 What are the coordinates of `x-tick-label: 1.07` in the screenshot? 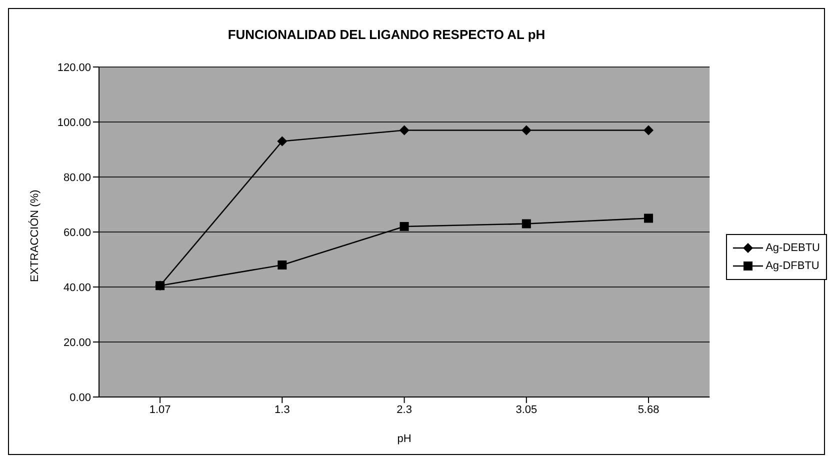 It's located at (160, 410).